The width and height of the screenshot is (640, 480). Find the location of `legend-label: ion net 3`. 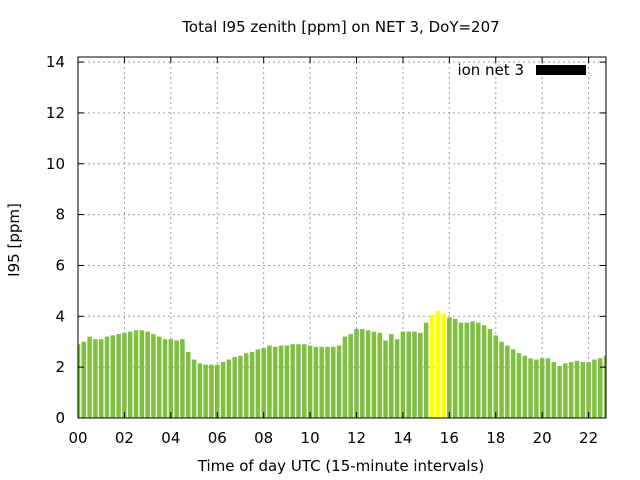

legend-label: ion net 3 is located at coordinates (490, 70).